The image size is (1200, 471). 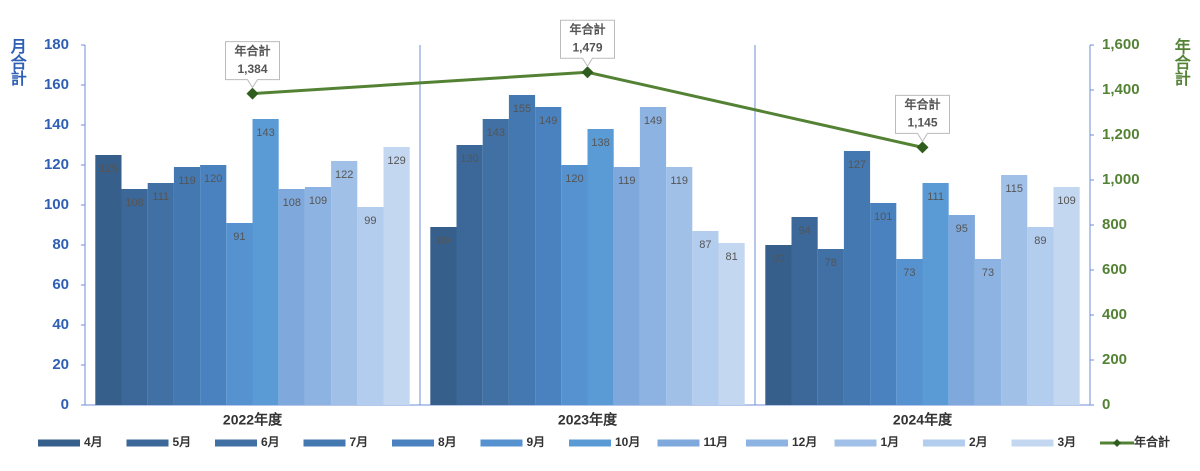 What do you see at coordinates (359, 442) in the screenshot?
I see `legend-label: 7月` at bounding box center [359, 442].